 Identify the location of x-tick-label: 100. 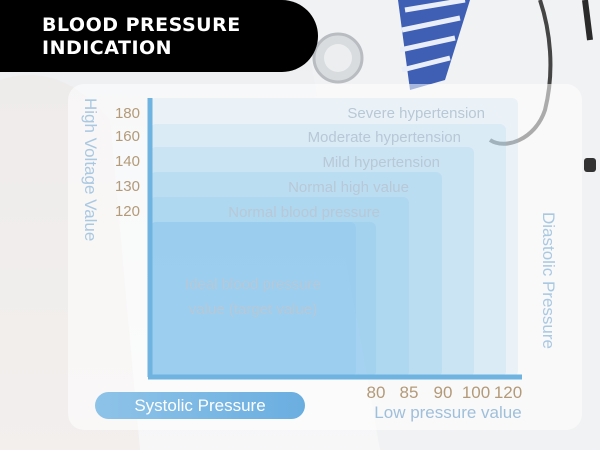
(476, 392).